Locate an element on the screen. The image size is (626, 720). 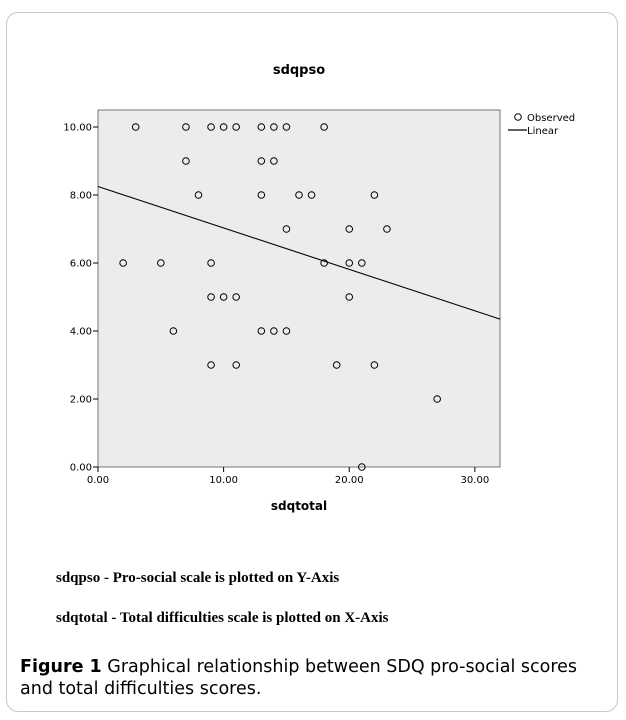
caption-end: . is located at coordinates (258, 689).